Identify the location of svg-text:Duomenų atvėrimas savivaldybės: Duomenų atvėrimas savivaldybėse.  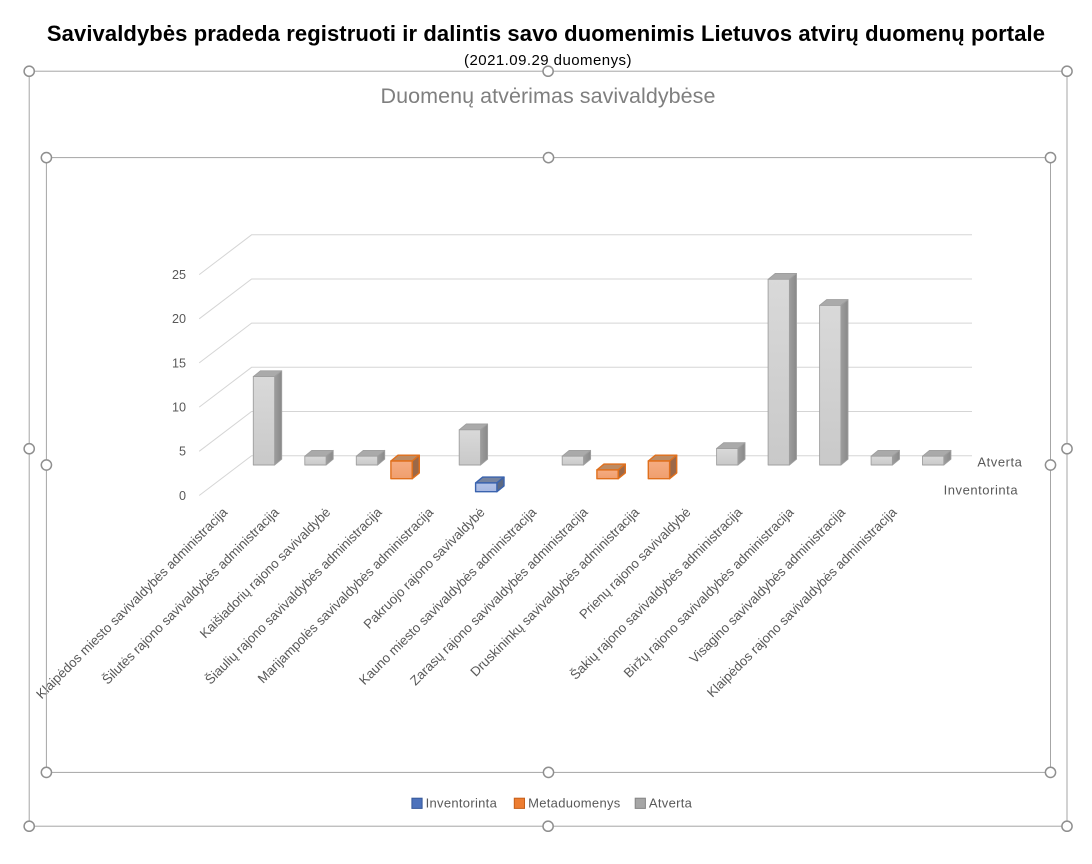
(548, 96).